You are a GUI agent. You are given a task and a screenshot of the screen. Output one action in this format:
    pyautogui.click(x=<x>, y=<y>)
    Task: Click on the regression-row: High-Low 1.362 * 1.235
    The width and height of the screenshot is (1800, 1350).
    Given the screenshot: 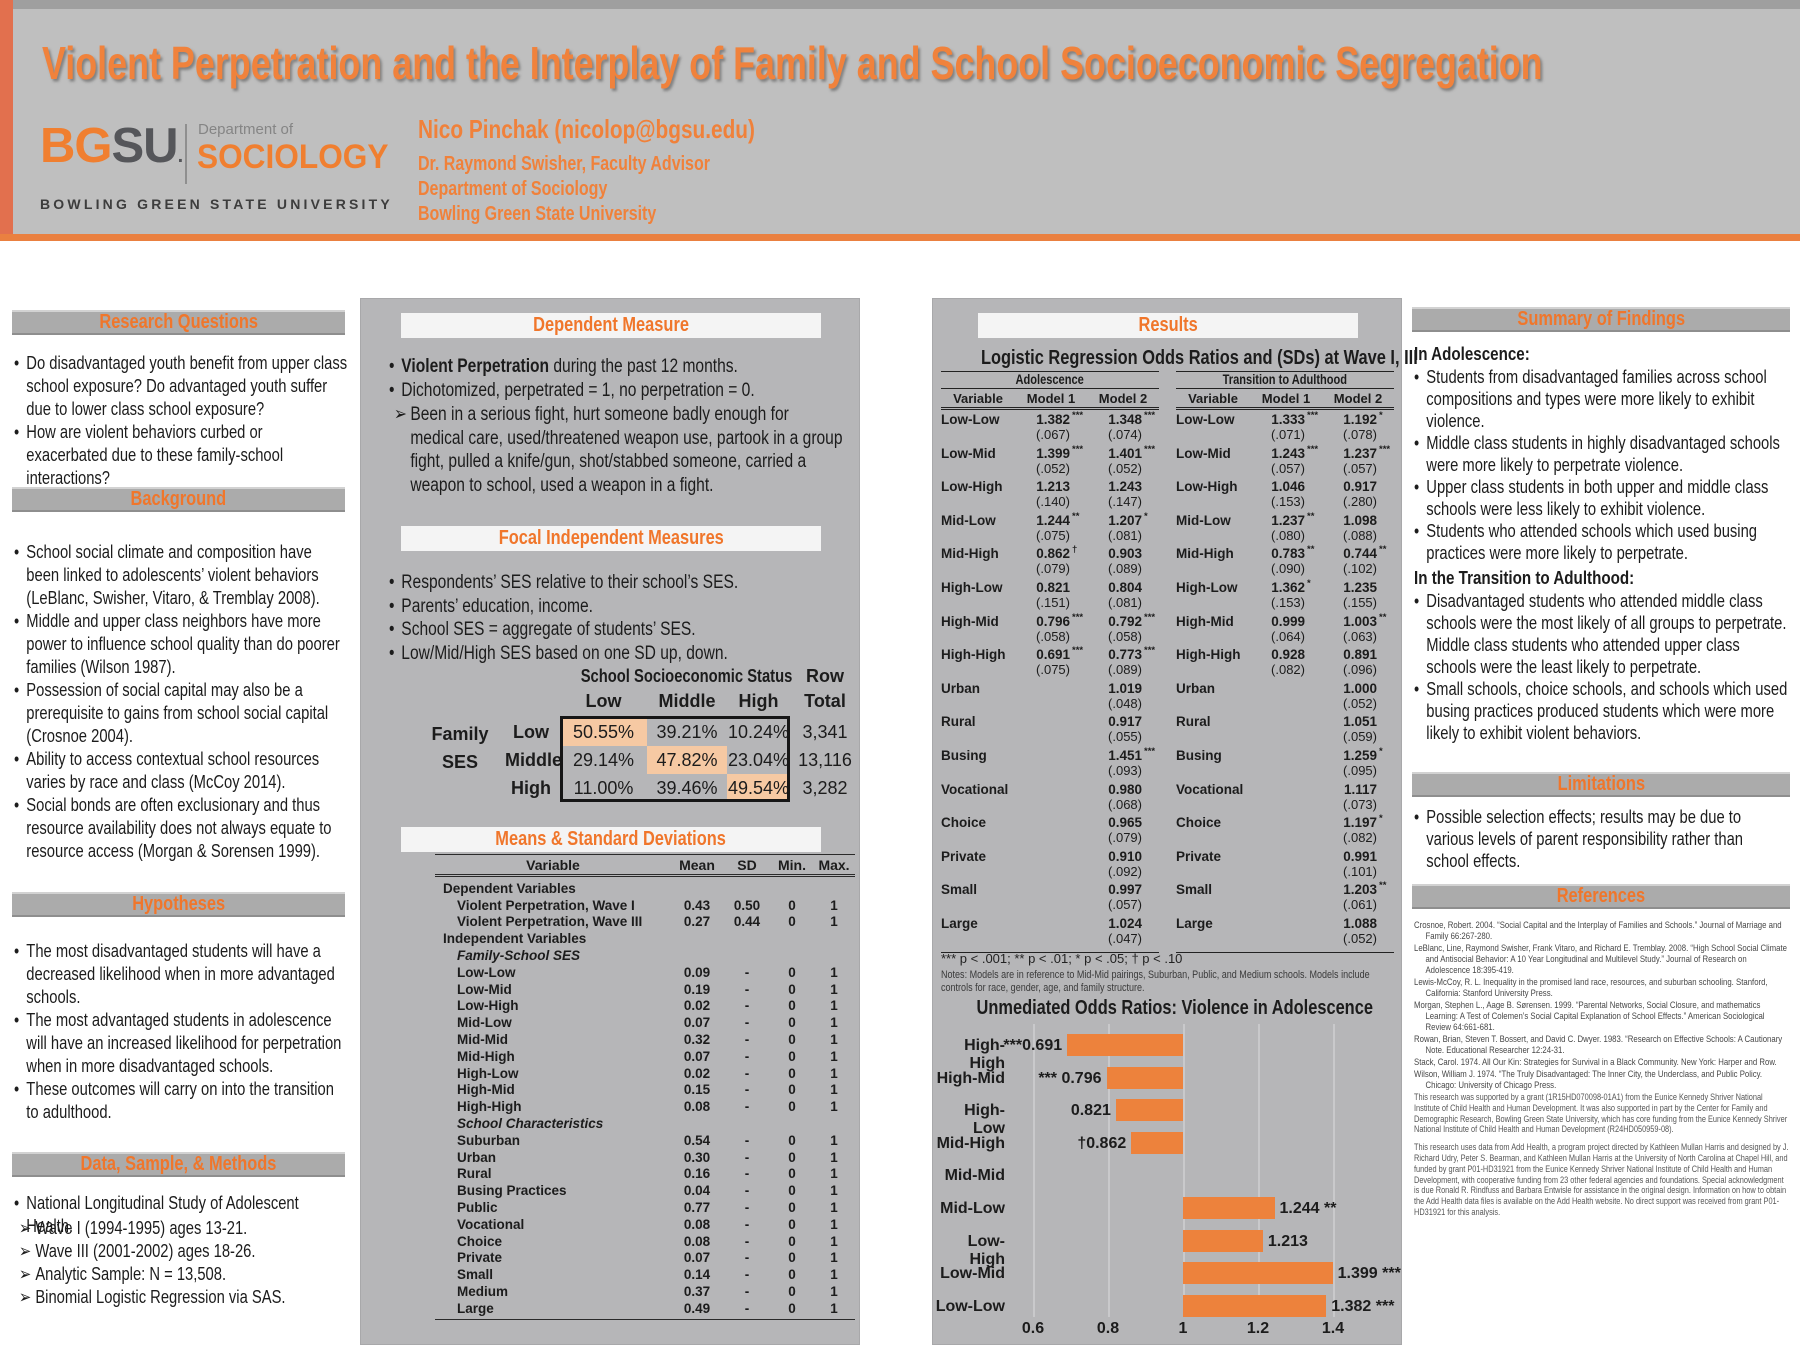 What is the action you would take?
    pyautogui.click(x=1276, y=586)
    